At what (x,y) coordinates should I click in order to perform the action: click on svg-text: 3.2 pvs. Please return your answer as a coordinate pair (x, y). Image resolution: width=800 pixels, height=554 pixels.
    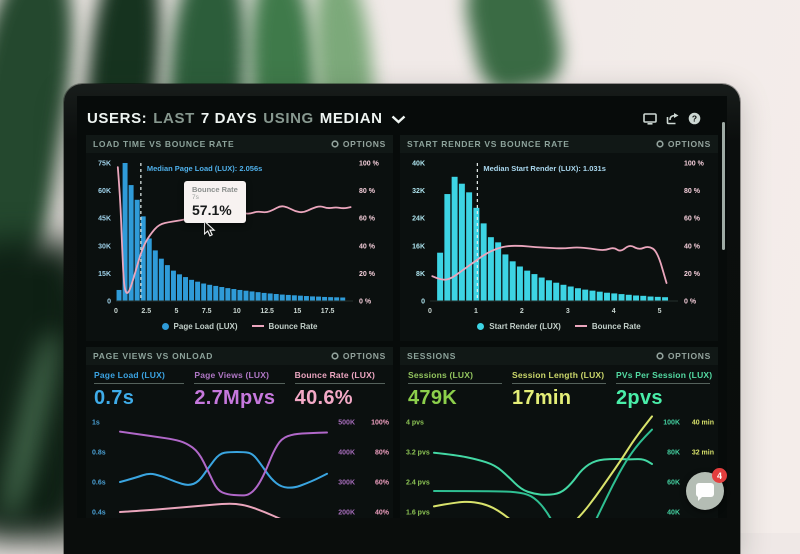
    Looking at the image, I should click on (418, 453).